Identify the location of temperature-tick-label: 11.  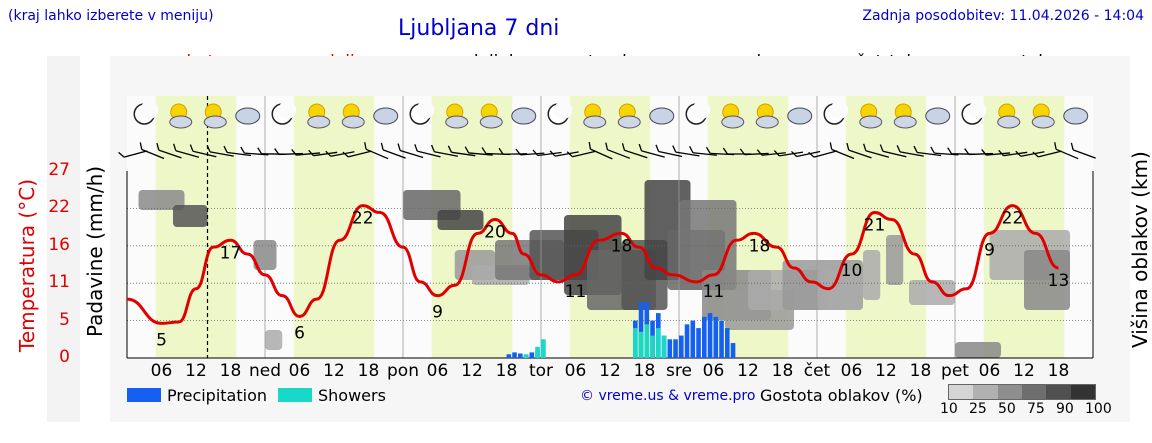
(59, 282).